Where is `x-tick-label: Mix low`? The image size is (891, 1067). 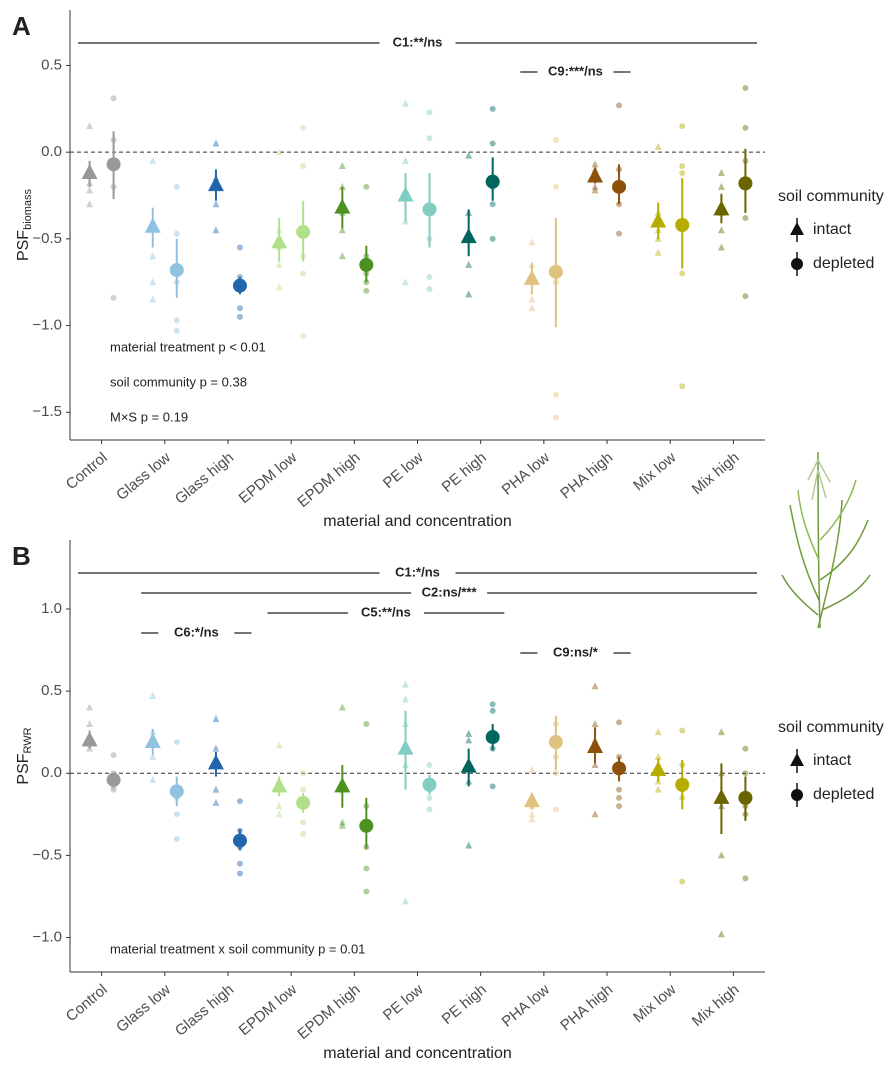
x-tick-label: Mix low is located at coordinates (654, 471).